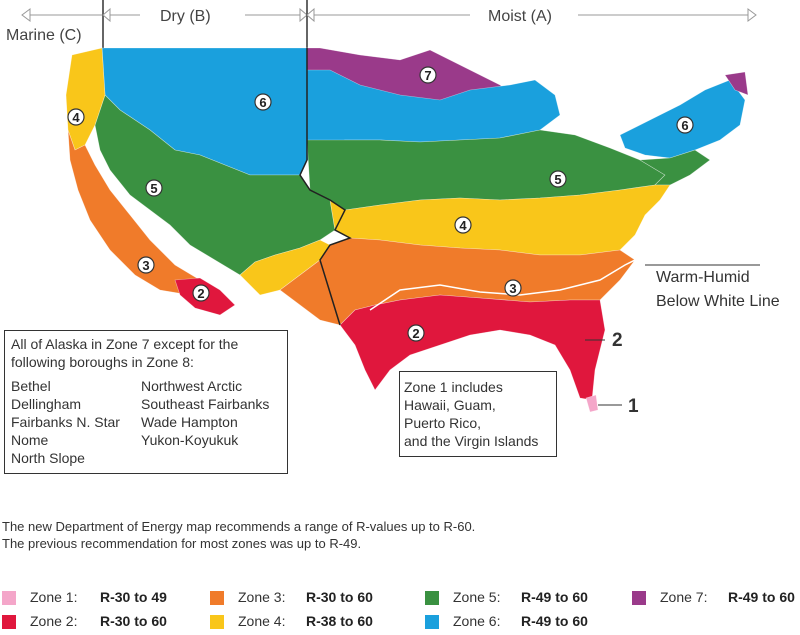 The image size is (800, 635). What do you see at coordinates (432, 622) in the screenshot?
I see `zone-6-swatch` at bounding box center [432, 622].